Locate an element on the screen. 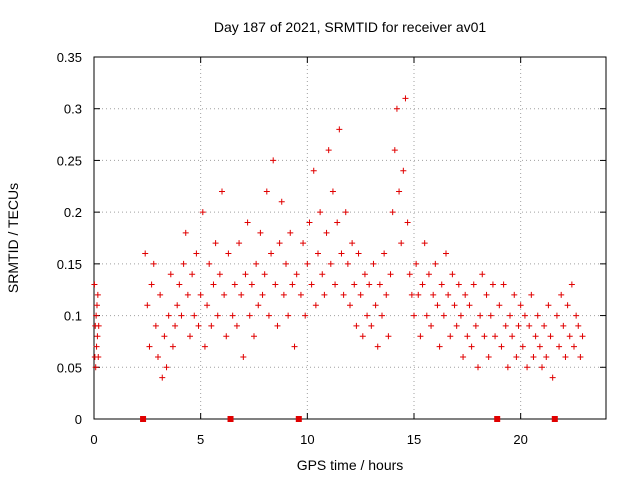 The height and width of the screenshot is (480, 640). x-tick-label: 0 is located at coordinates (93, 439).